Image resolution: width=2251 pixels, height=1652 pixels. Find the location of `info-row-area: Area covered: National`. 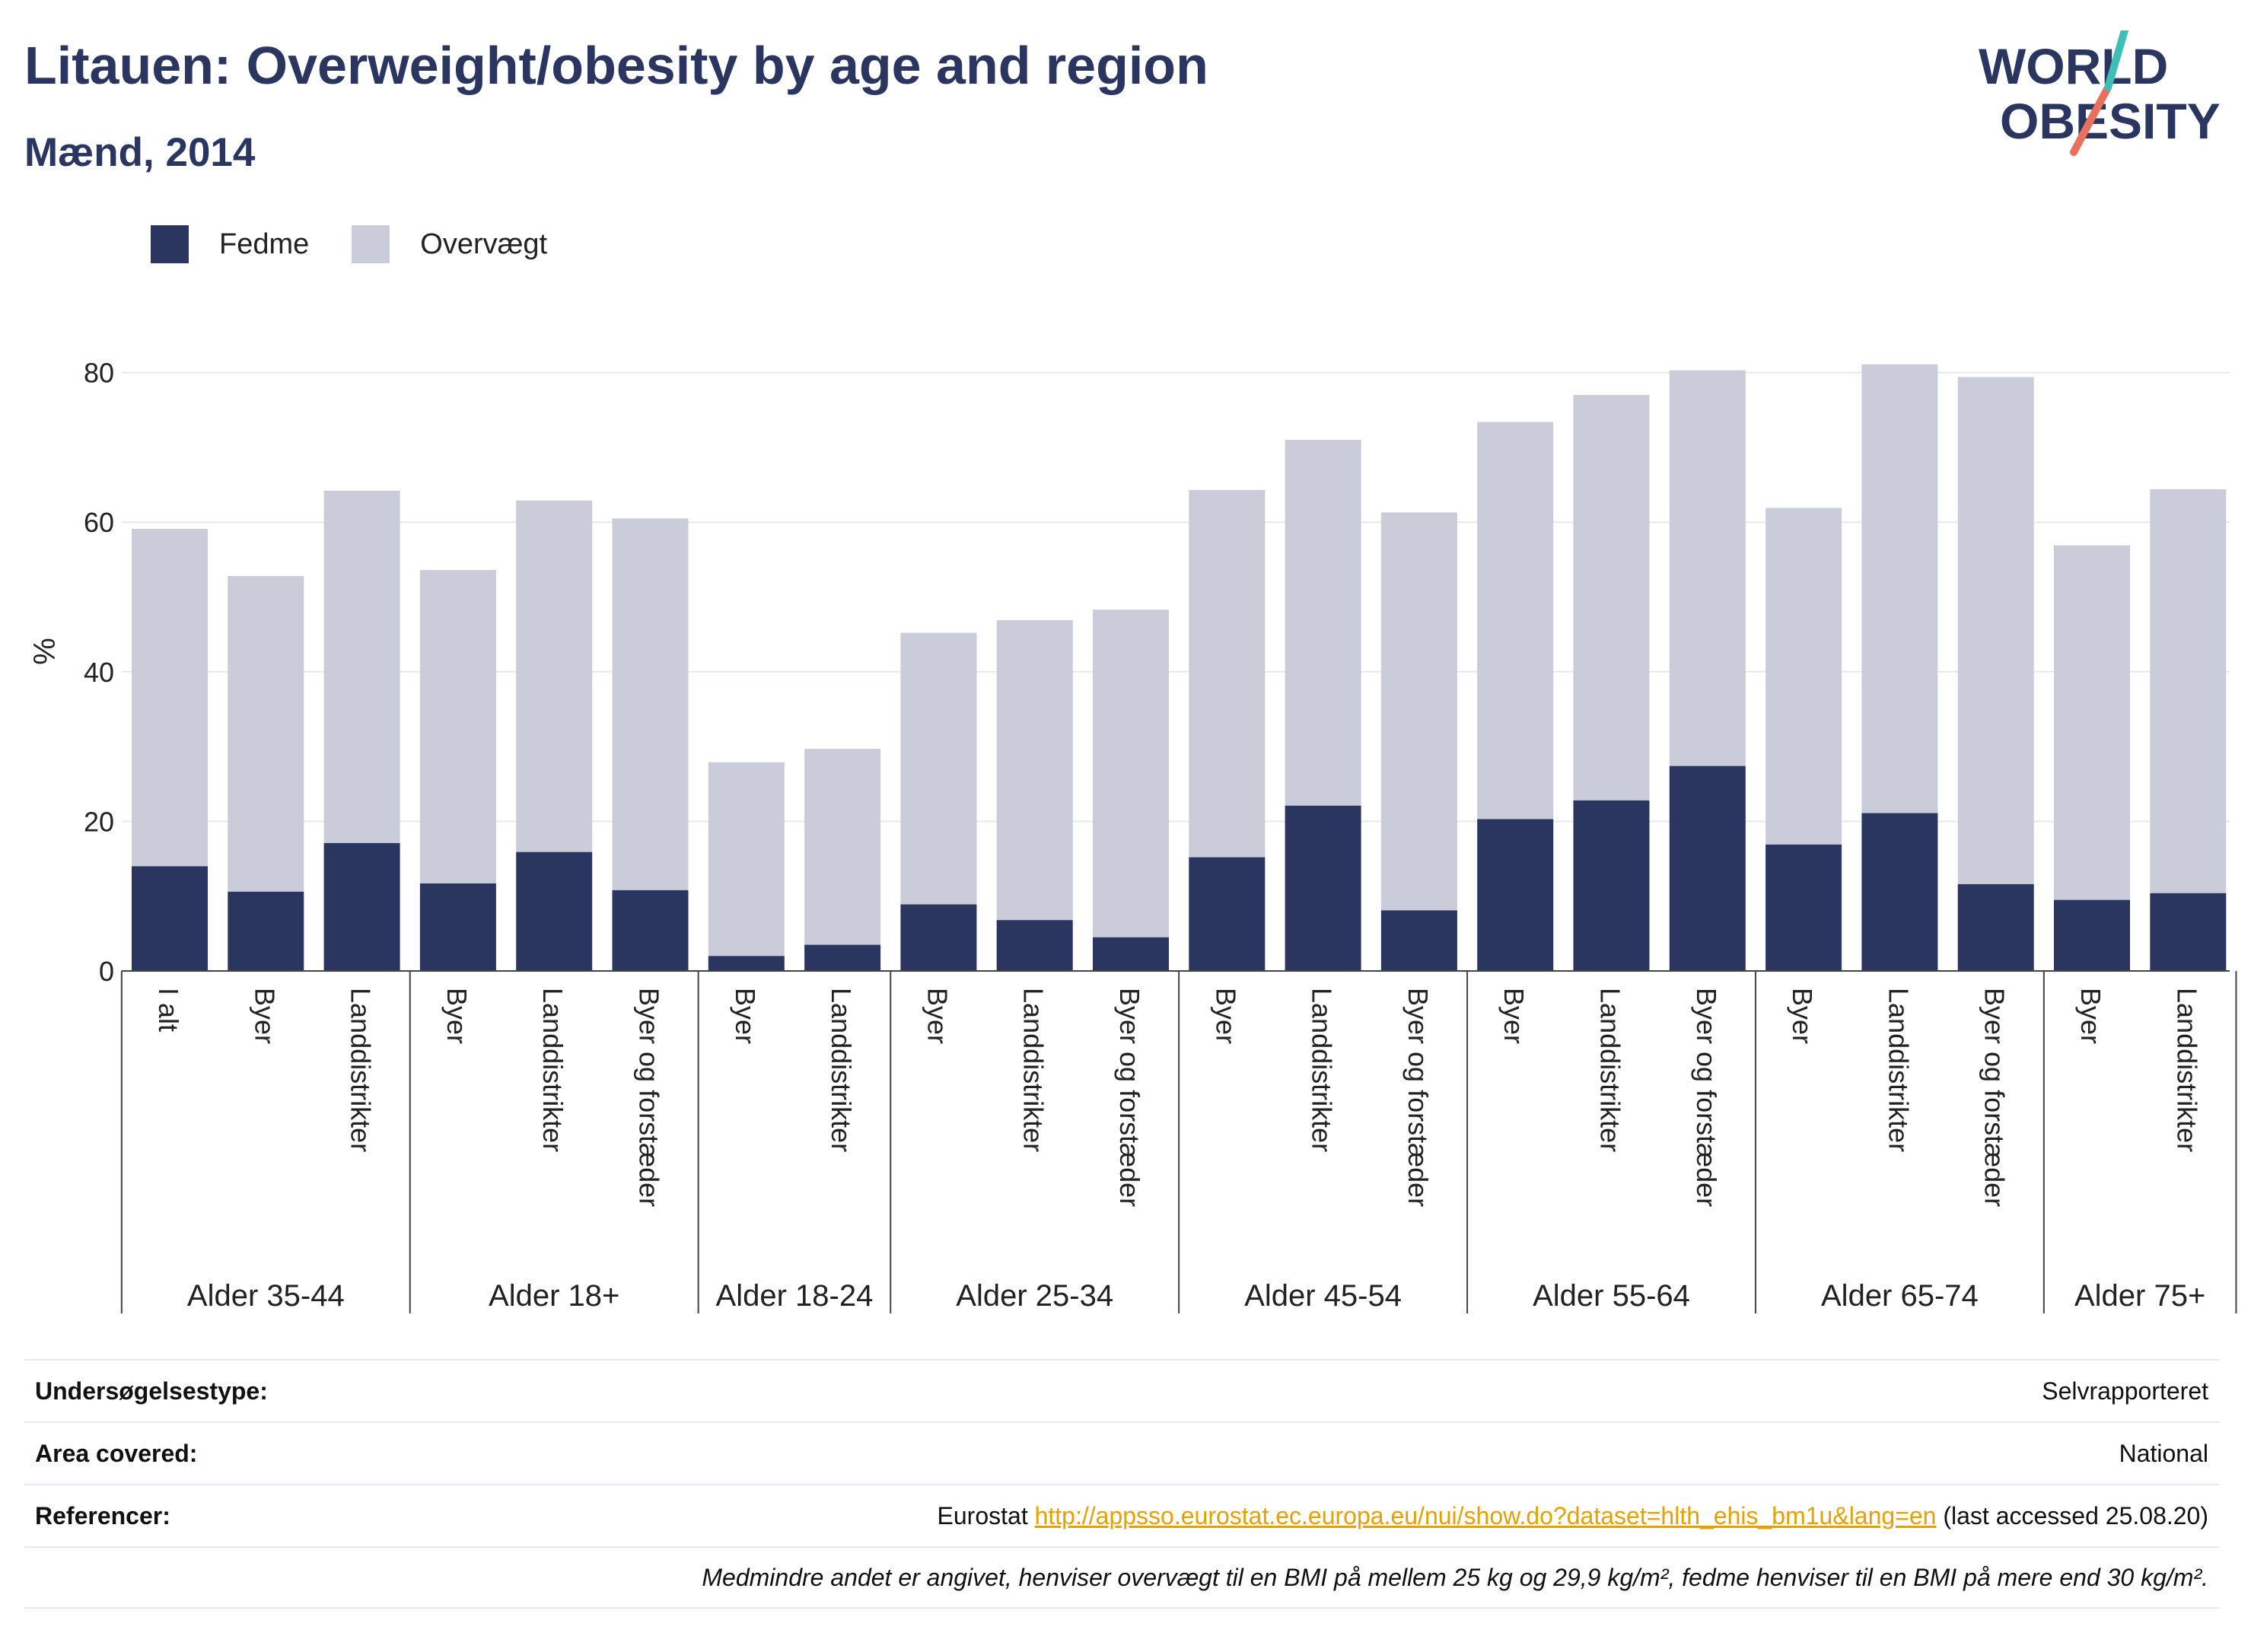

info-row-area: Area covered: National is located at coordinates (1121, 1452).